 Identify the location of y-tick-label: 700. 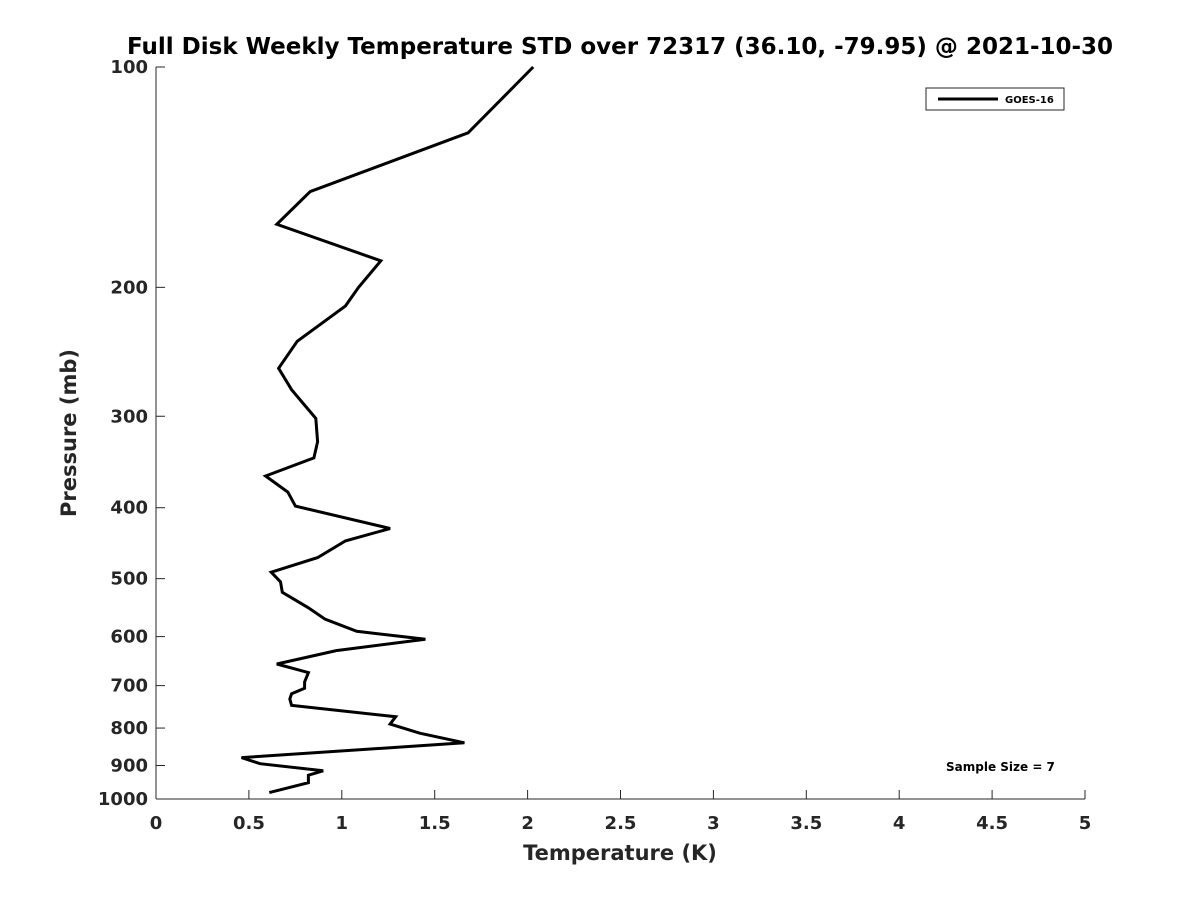
(129, 686).